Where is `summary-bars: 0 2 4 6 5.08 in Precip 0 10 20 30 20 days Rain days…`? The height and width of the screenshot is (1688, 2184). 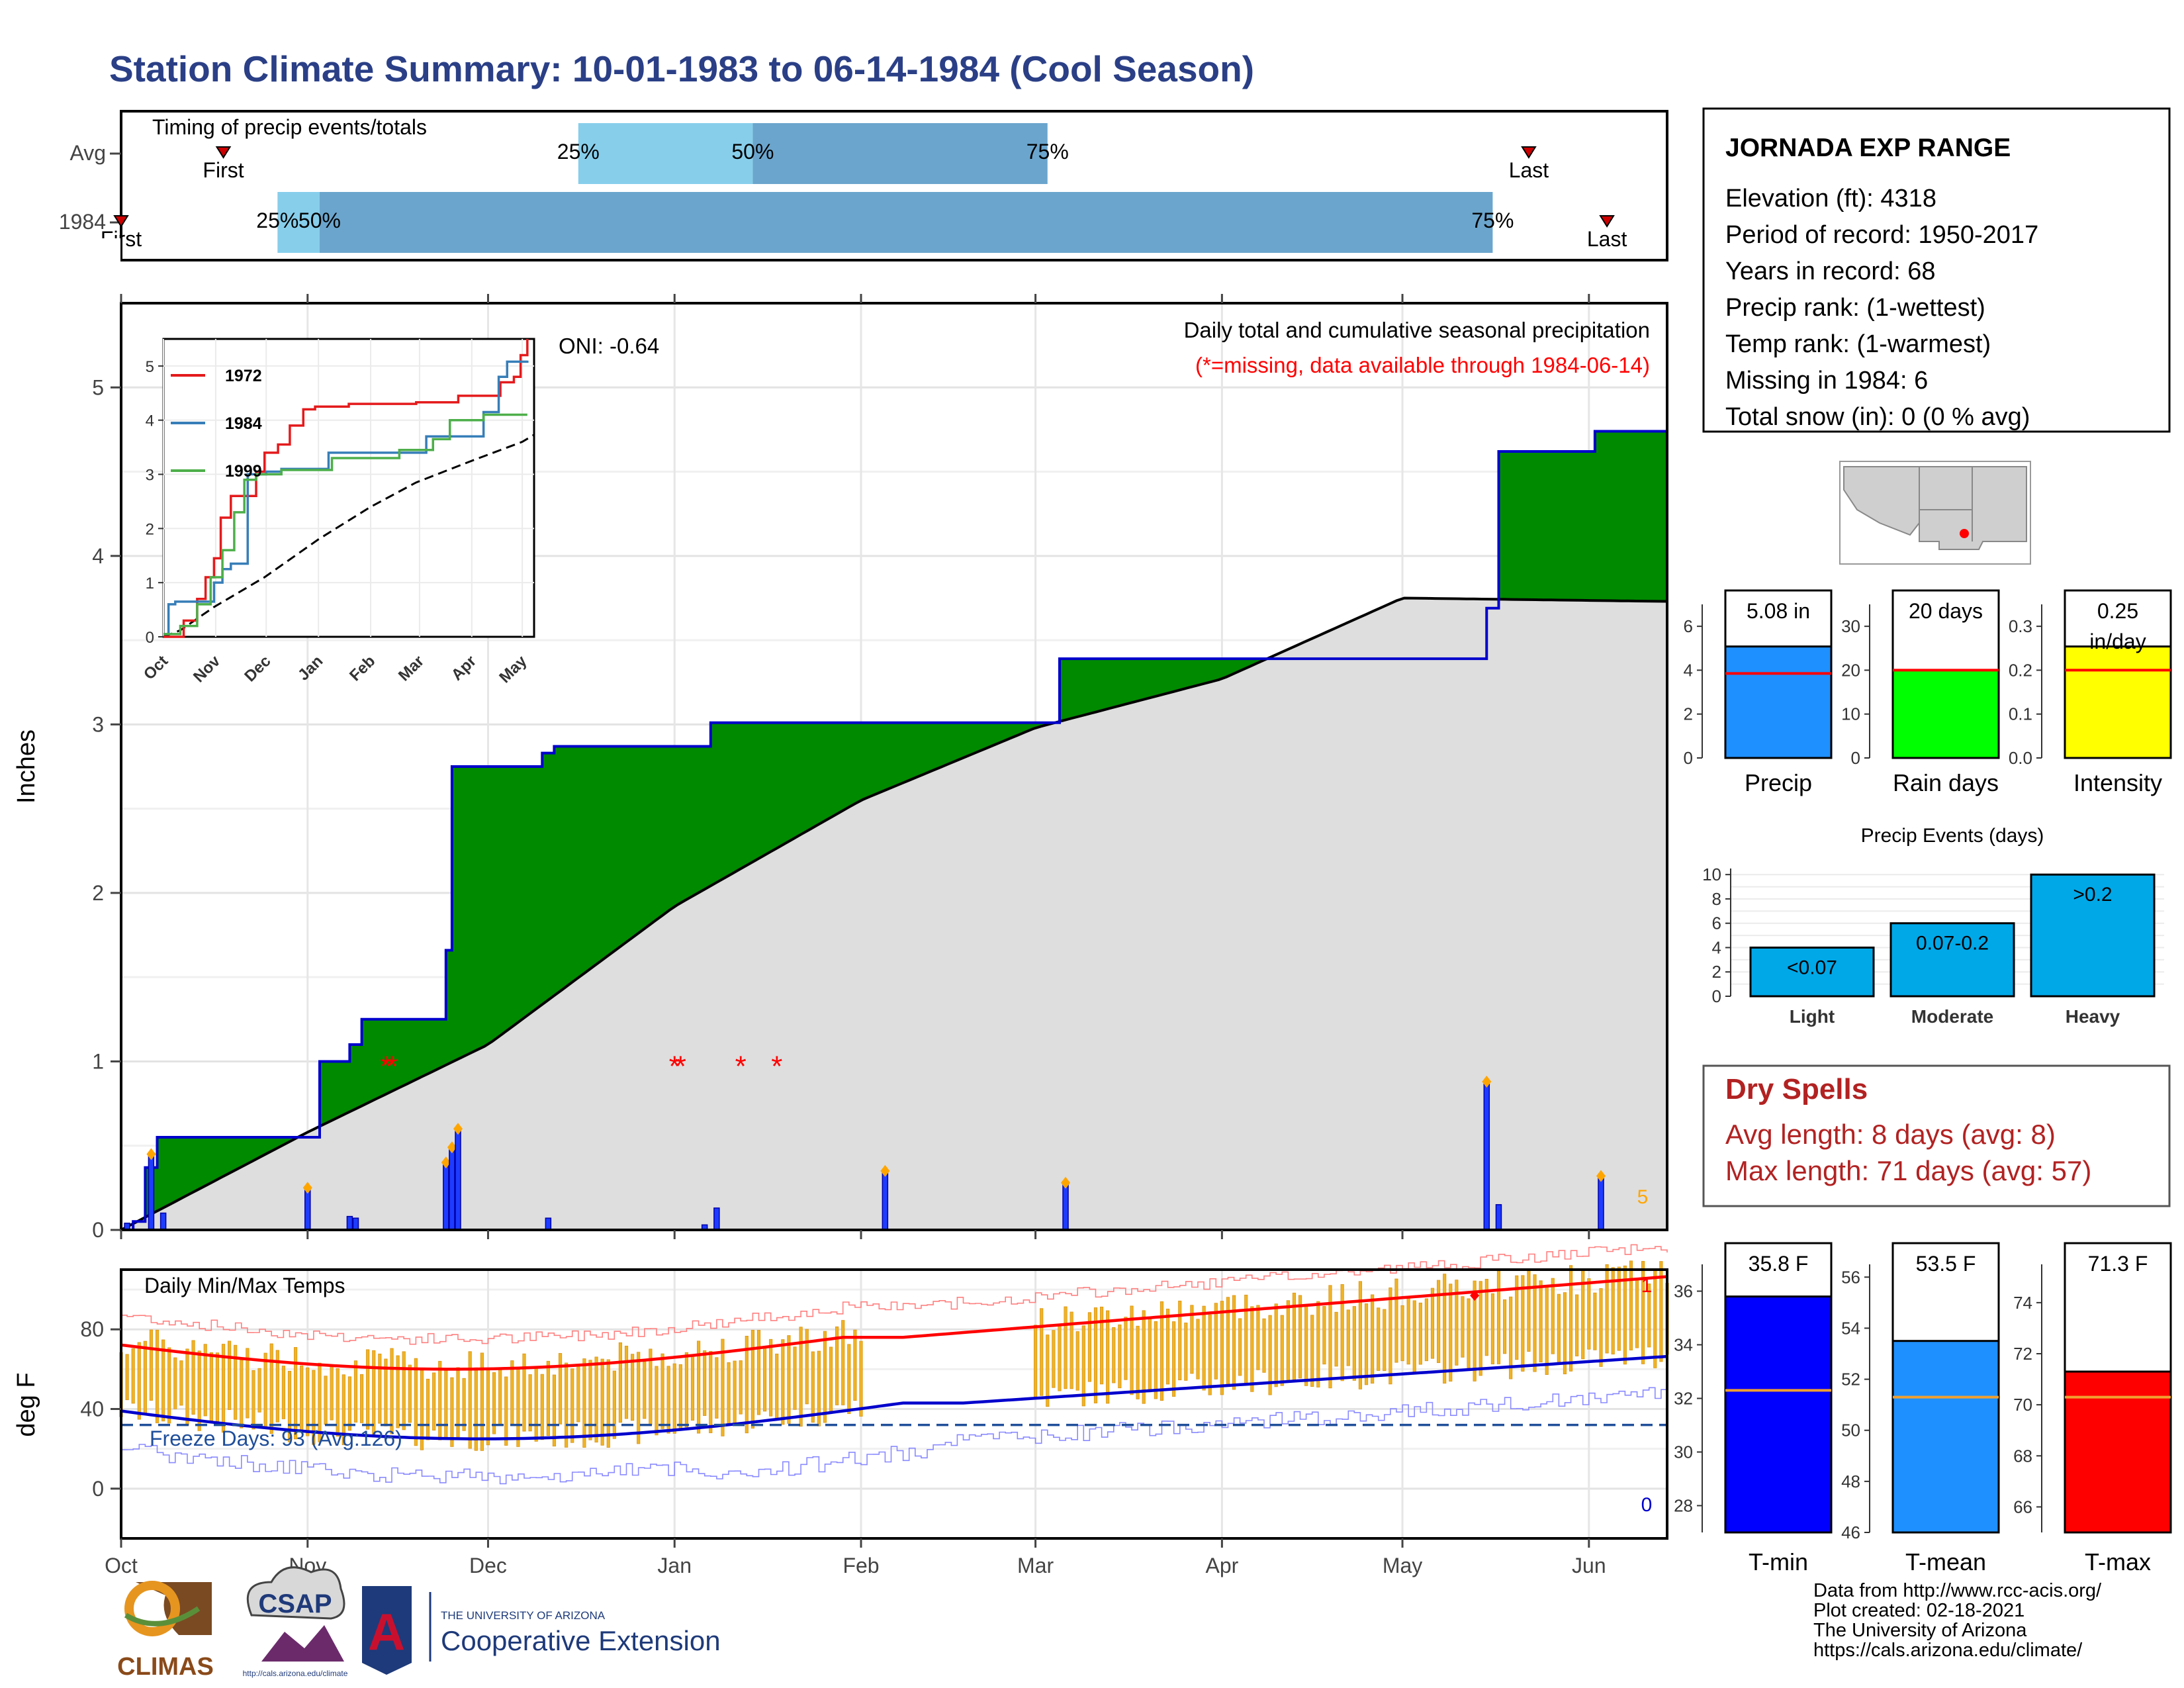 summary-bars: 0 2 4 6 5.08 in Precip 0 10 20 30 20 days Rain days… is located at coordinates (1928, 692).